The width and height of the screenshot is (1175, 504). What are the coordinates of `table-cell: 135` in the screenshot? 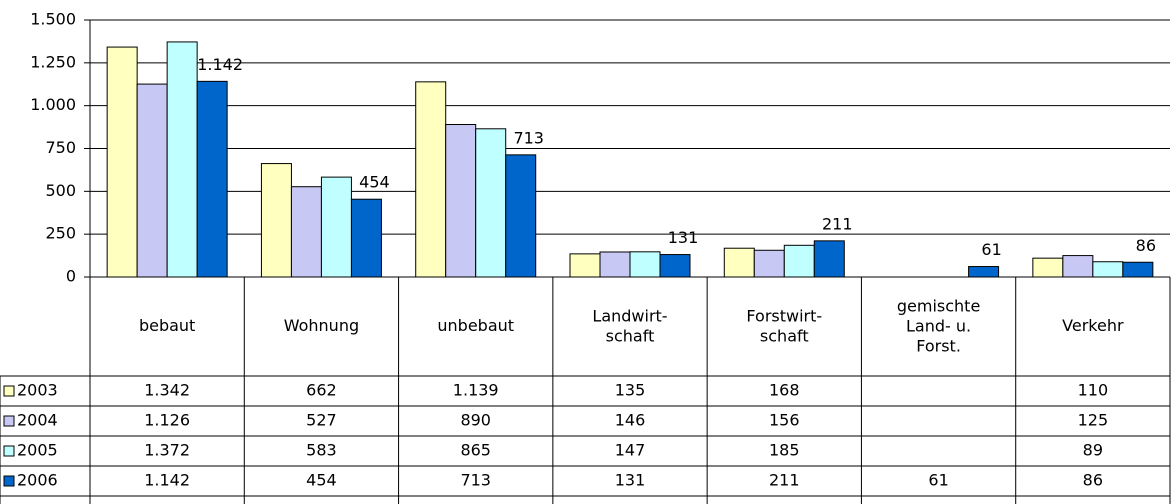 It's located at (630, 390).